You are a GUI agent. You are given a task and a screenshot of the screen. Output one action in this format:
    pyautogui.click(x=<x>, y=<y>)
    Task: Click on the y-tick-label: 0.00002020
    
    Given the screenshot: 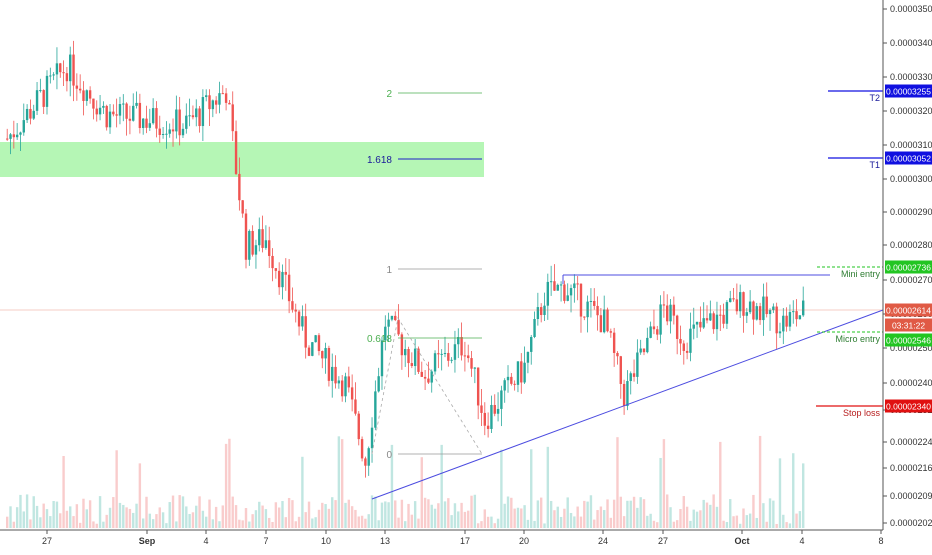 What is the action you would take?
    pyautogui.click(x=911, y=523)
    